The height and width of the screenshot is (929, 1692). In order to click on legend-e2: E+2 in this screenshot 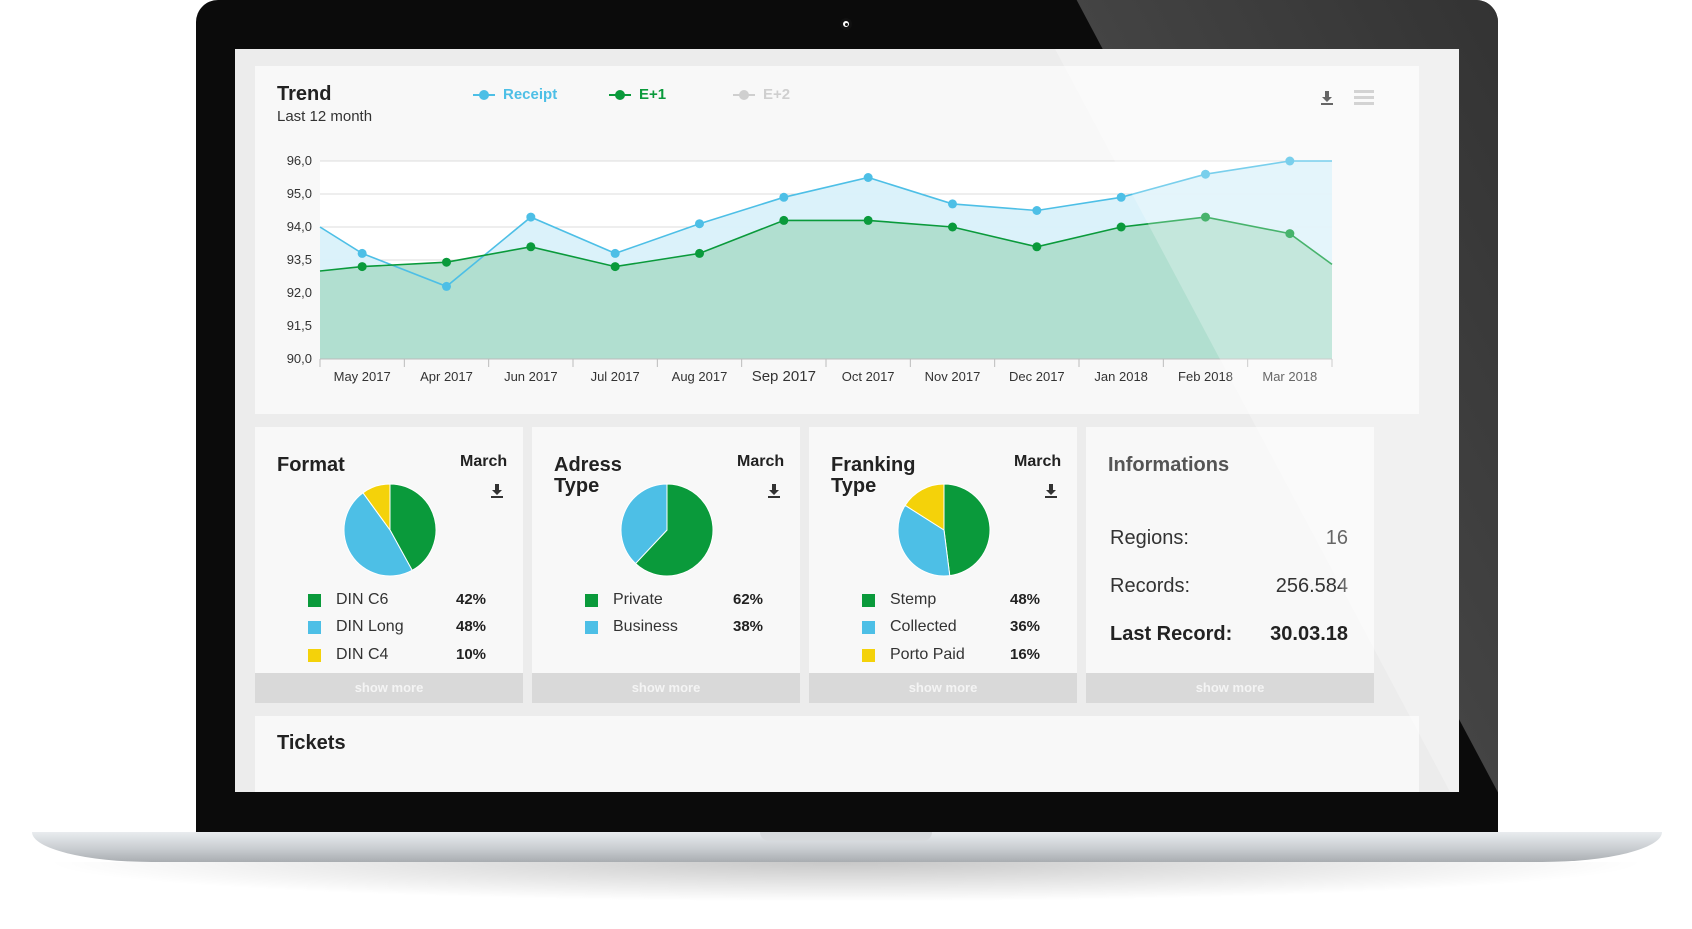, I will do `click(761, 94)`.